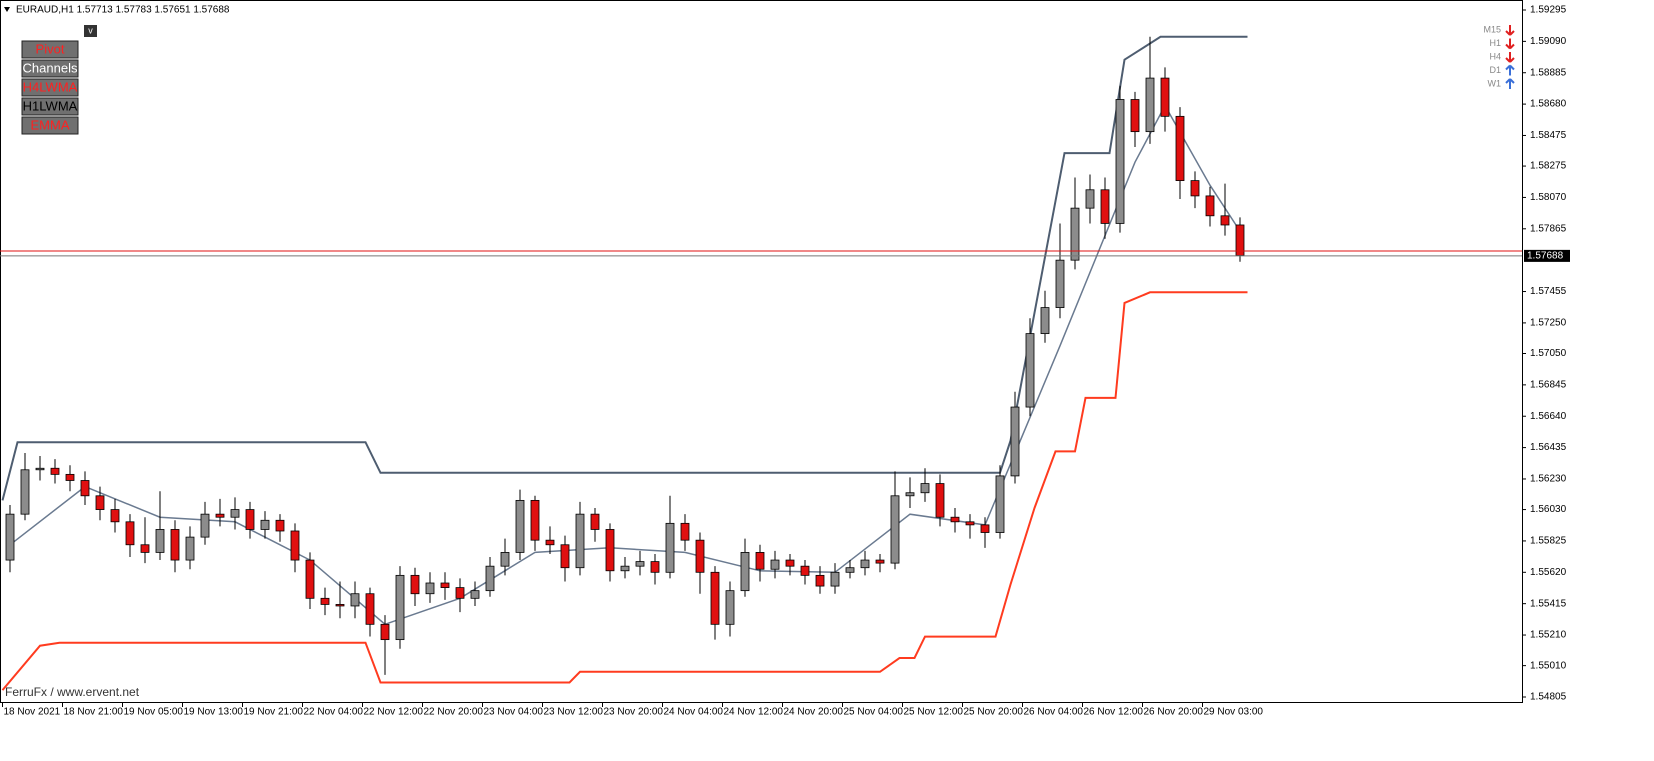 This screenshot has height=761, width=1654. I want to click on y-tick-label: 1.56435, so click(1548, 447).